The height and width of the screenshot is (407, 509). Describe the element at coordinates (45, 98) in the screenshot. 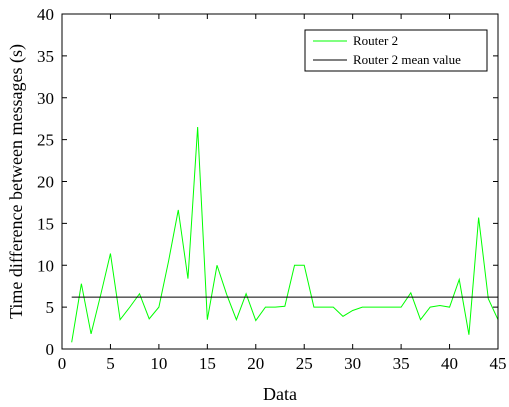

I see `y-tick-label: 30` at that location.